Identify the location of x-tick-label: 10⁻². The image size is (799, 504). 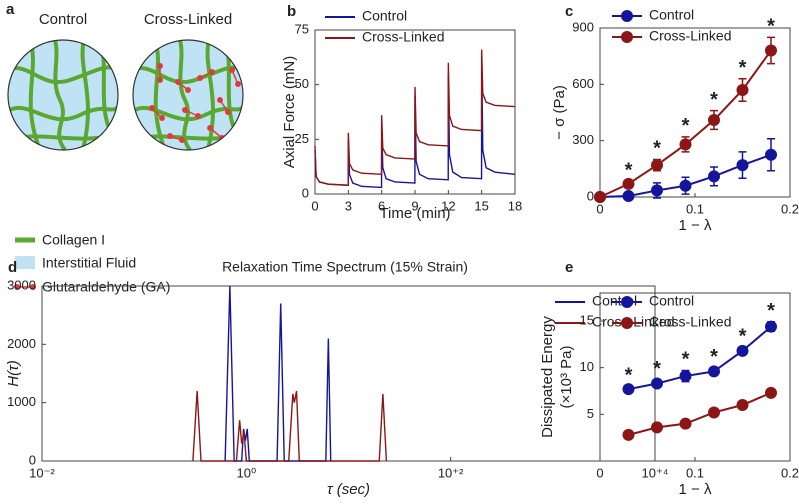
(42, 472).